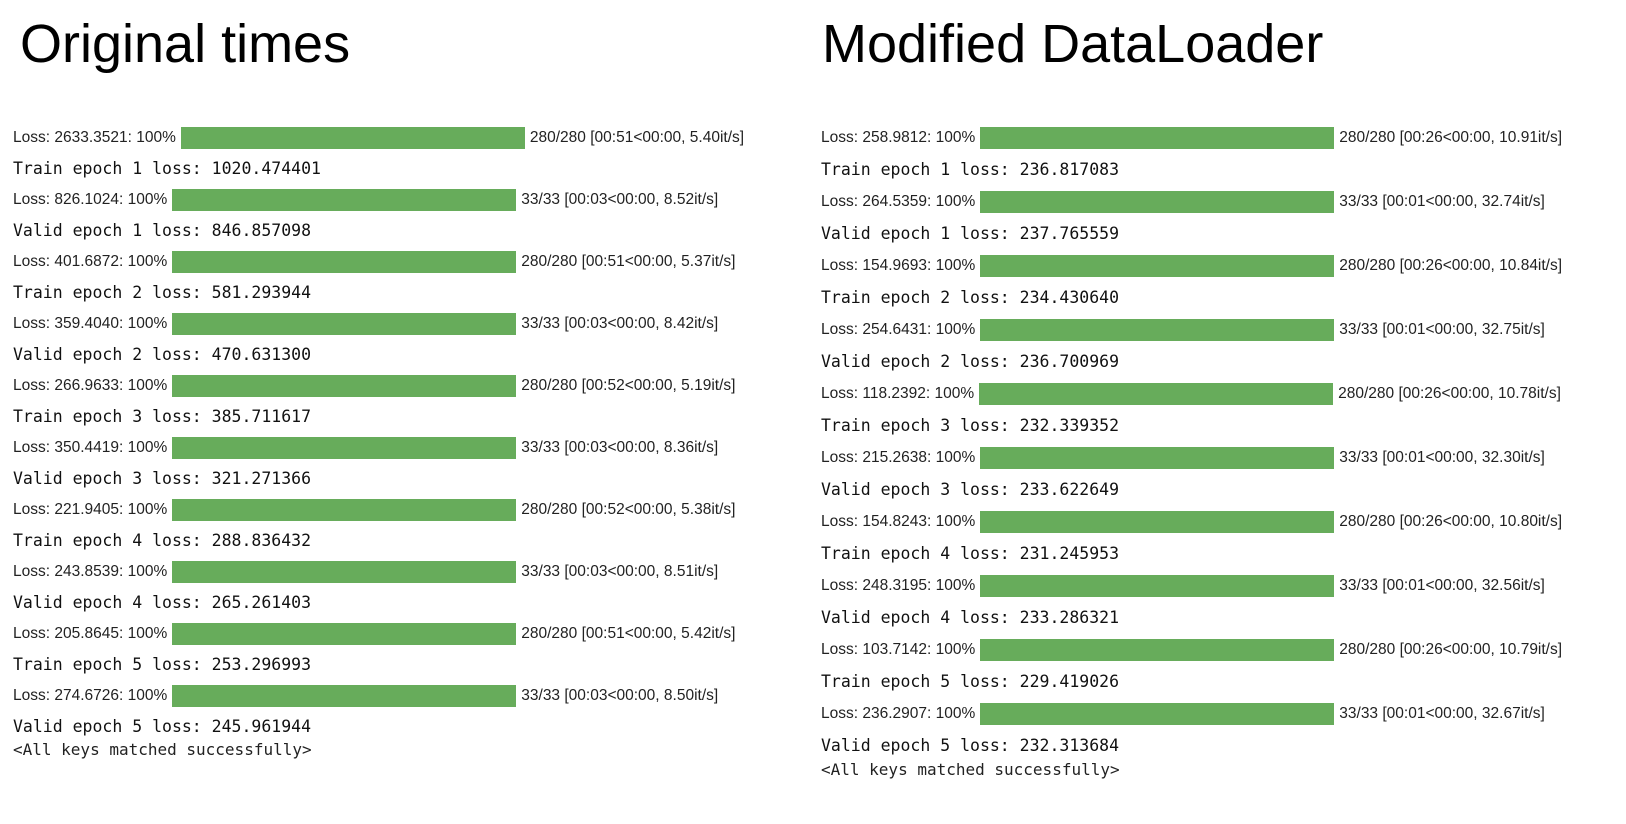 Image resolution: width=1626 pixels, height=824 pixels. What do you see at coordinates (94, 137) in the screenshot?
I see `progress-prefix: Loss: 2633.3521: 100%` at bounding box center [94, 137].